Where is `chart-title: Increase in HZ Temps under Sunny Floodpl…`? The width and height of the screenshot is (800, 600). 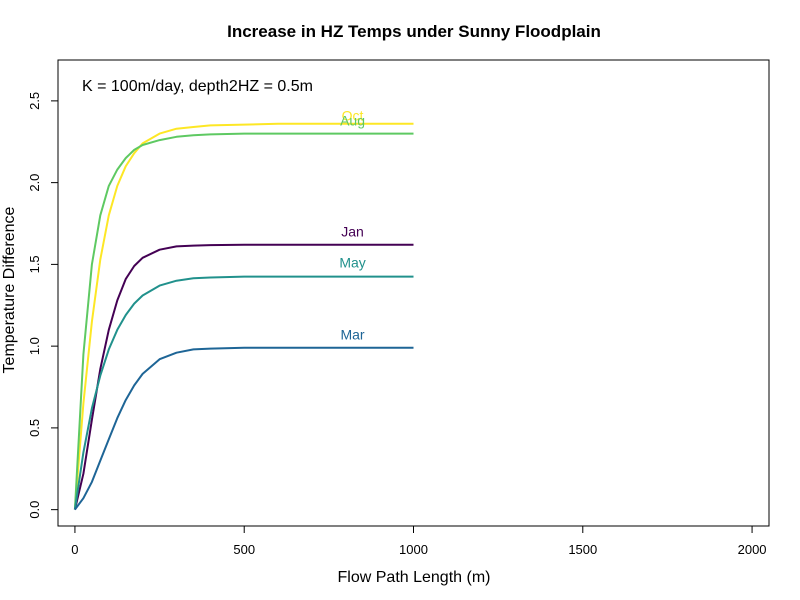
chart-title: Increase in HZ Temps under Sunny Floodpl… is located at coordinates (414, 31).